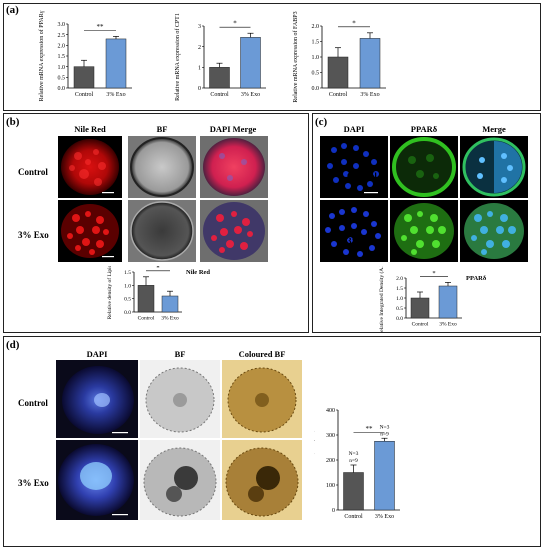 This screenshot has height=550, width=544. What do you see at coordinates (180, 399) in the screenshot?
I see `image-d-bf-control` at bounding box center [180, 399].